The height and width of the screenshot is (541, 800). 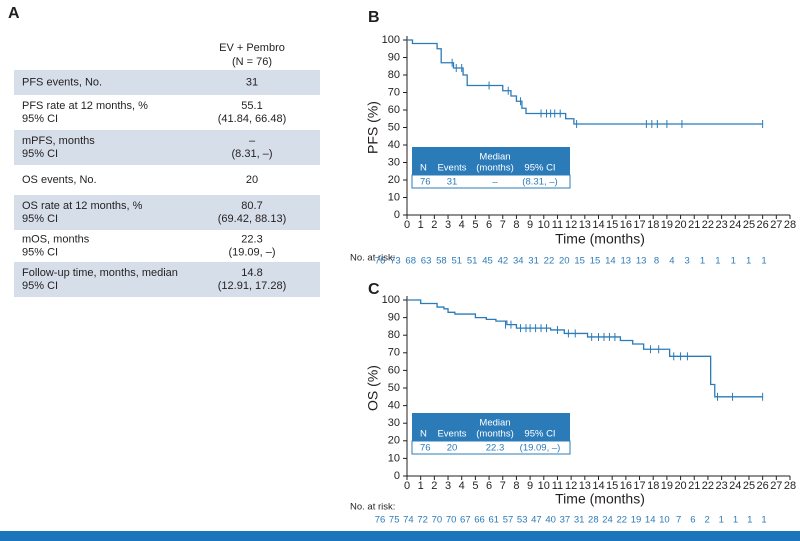 I want to click on at-risk-count: 31, so click(x=579, y=520).